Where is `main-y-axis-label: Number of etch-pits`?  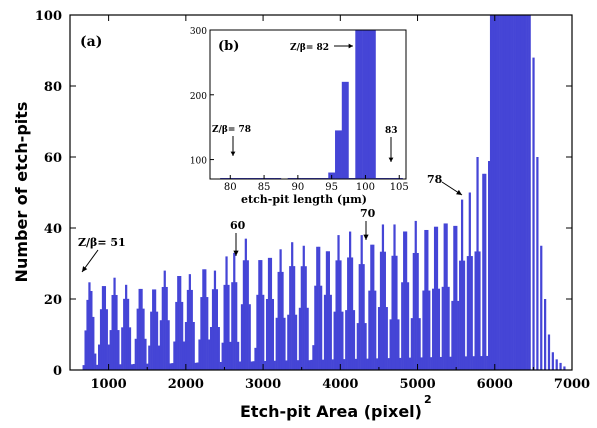 main-y-axis-label: Number of etch-pits is located at coordinates (21, 192).